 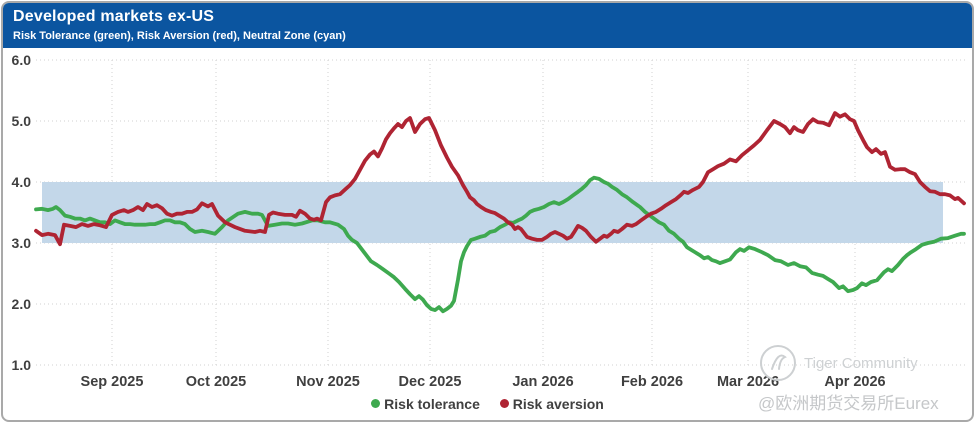 What do you see at coordinates (216, 382) in the screenshot?
I see `x-axis-label: Oct 2025` at bounding box center [216, 382].